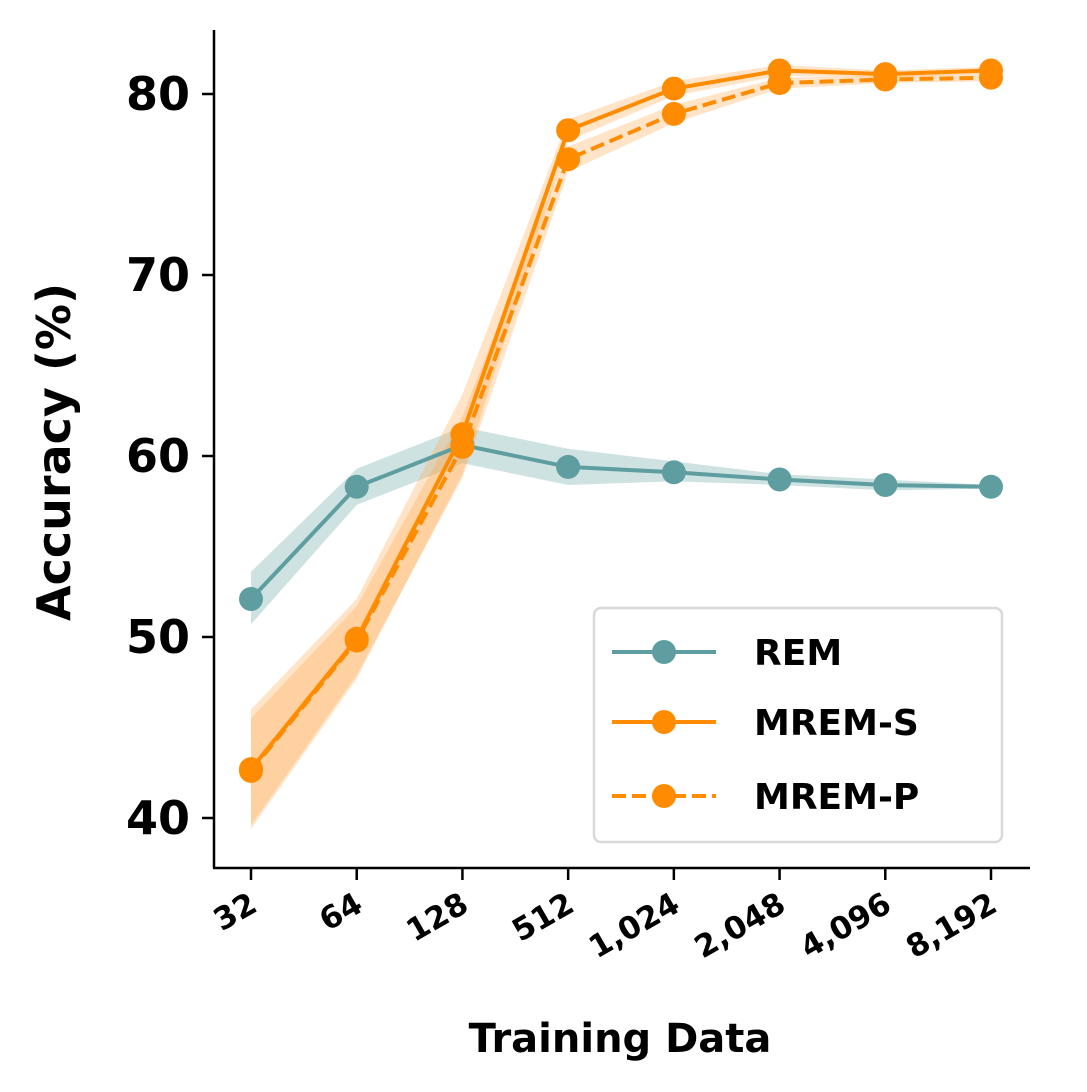 Image resolution: width=1087 pixels, height=1092 pixels. Describe the element at coordinates (158, 456) in the screenshot. I see `y-tick-label: 60` at that location.